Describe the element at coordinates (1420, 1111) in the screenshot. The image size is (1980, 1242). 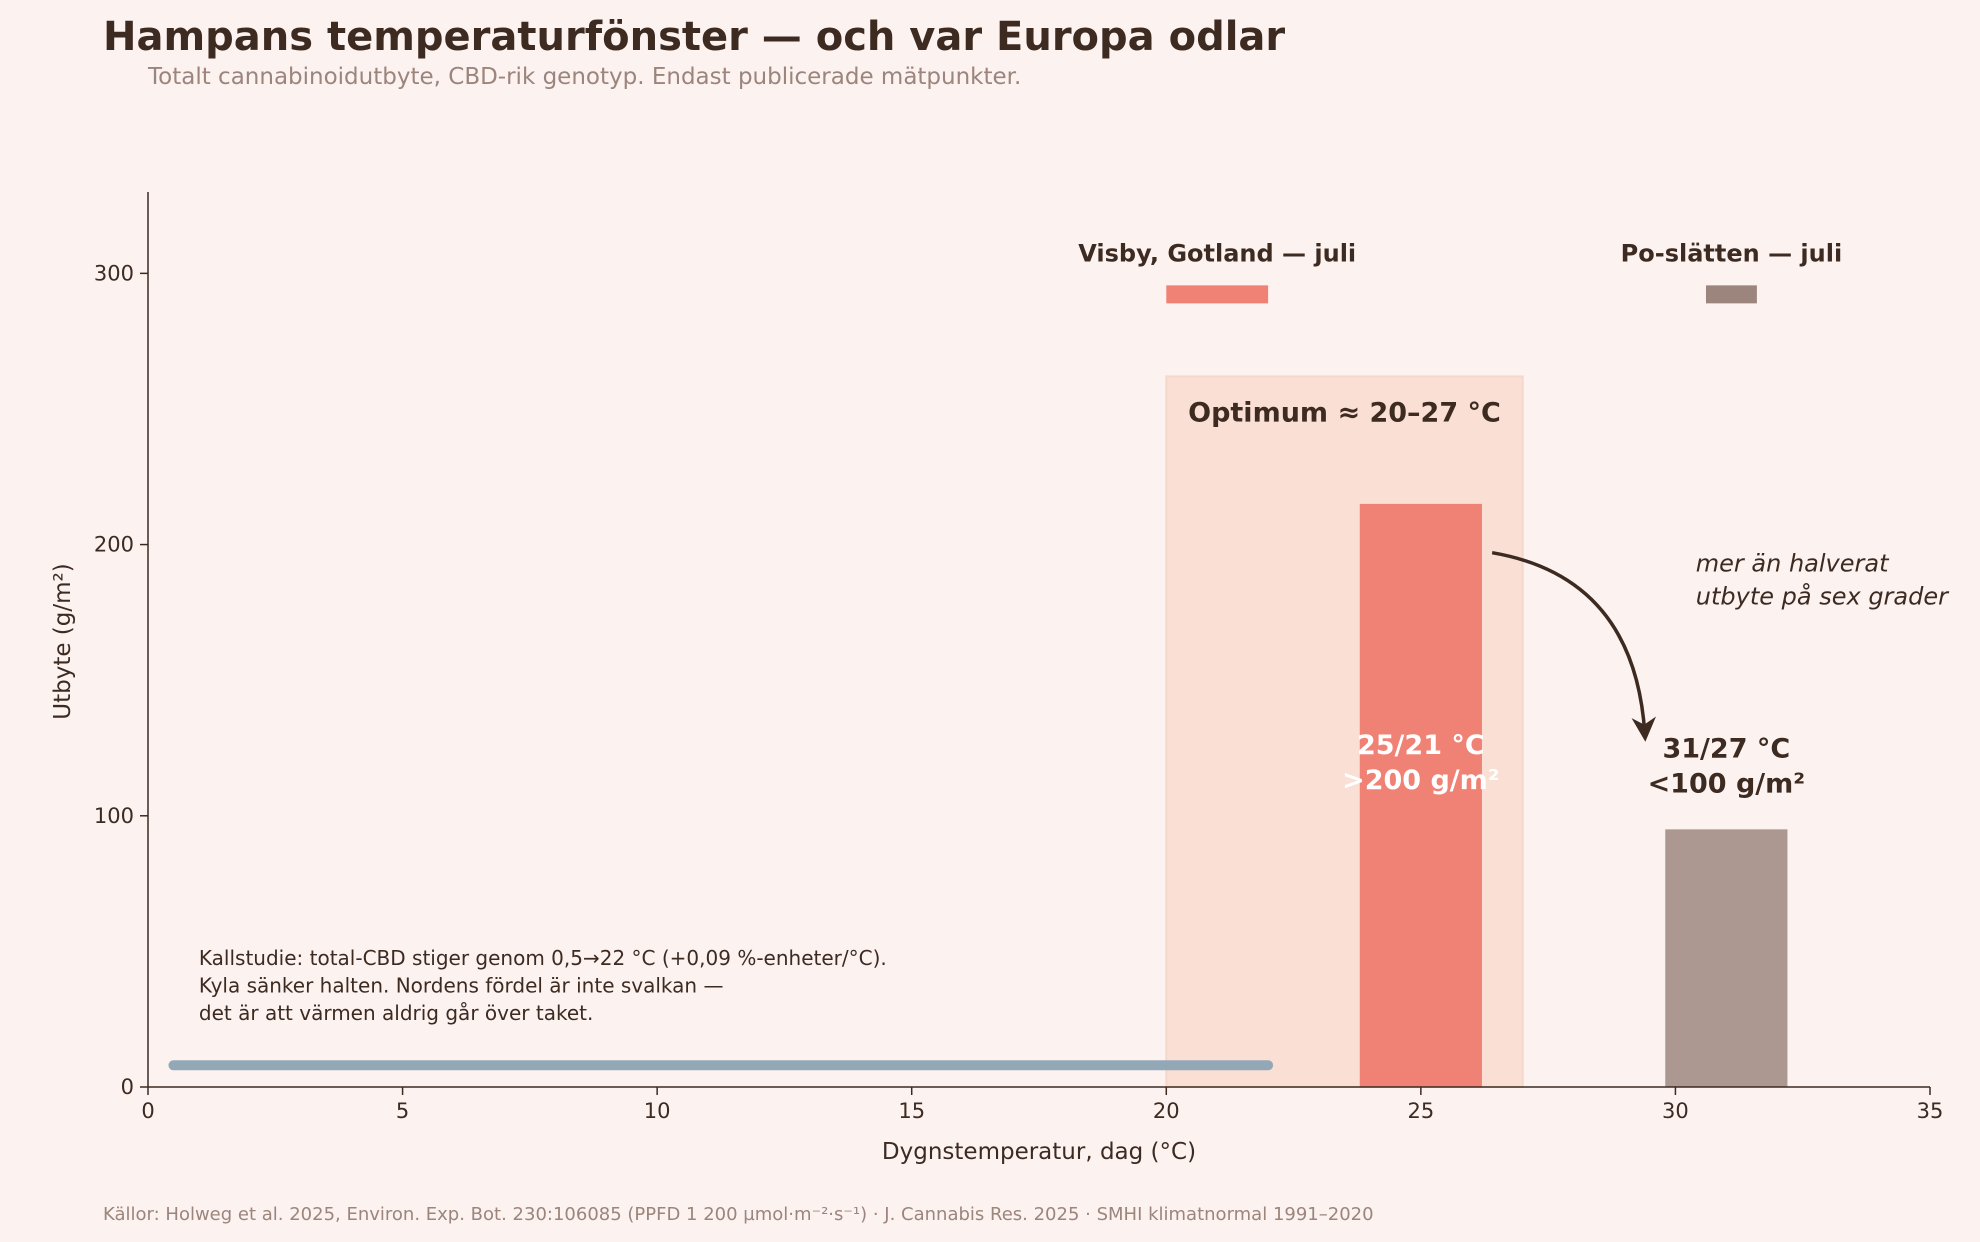
I see `x-tick-label: 25` at that location.